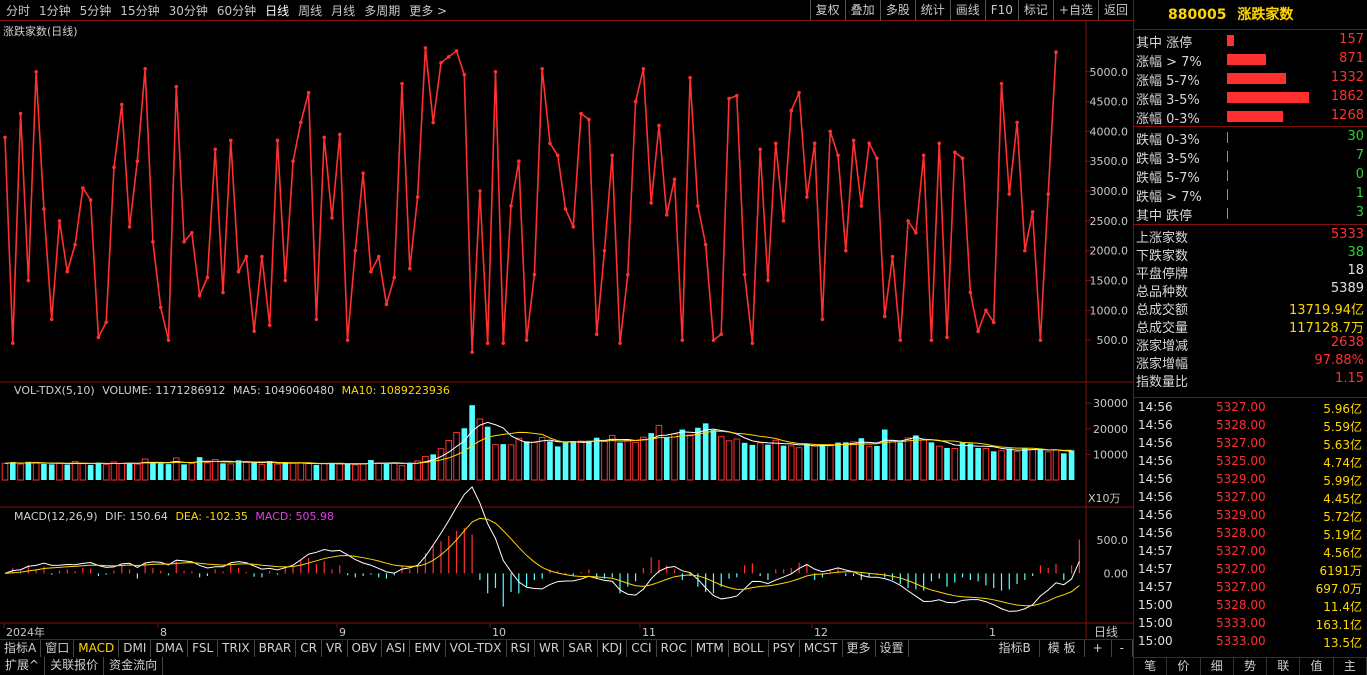  What do you see at coordinates (365, 648) in the screenshot?
I see `indicator-tab: OBV` at bounding box center [365, 648].